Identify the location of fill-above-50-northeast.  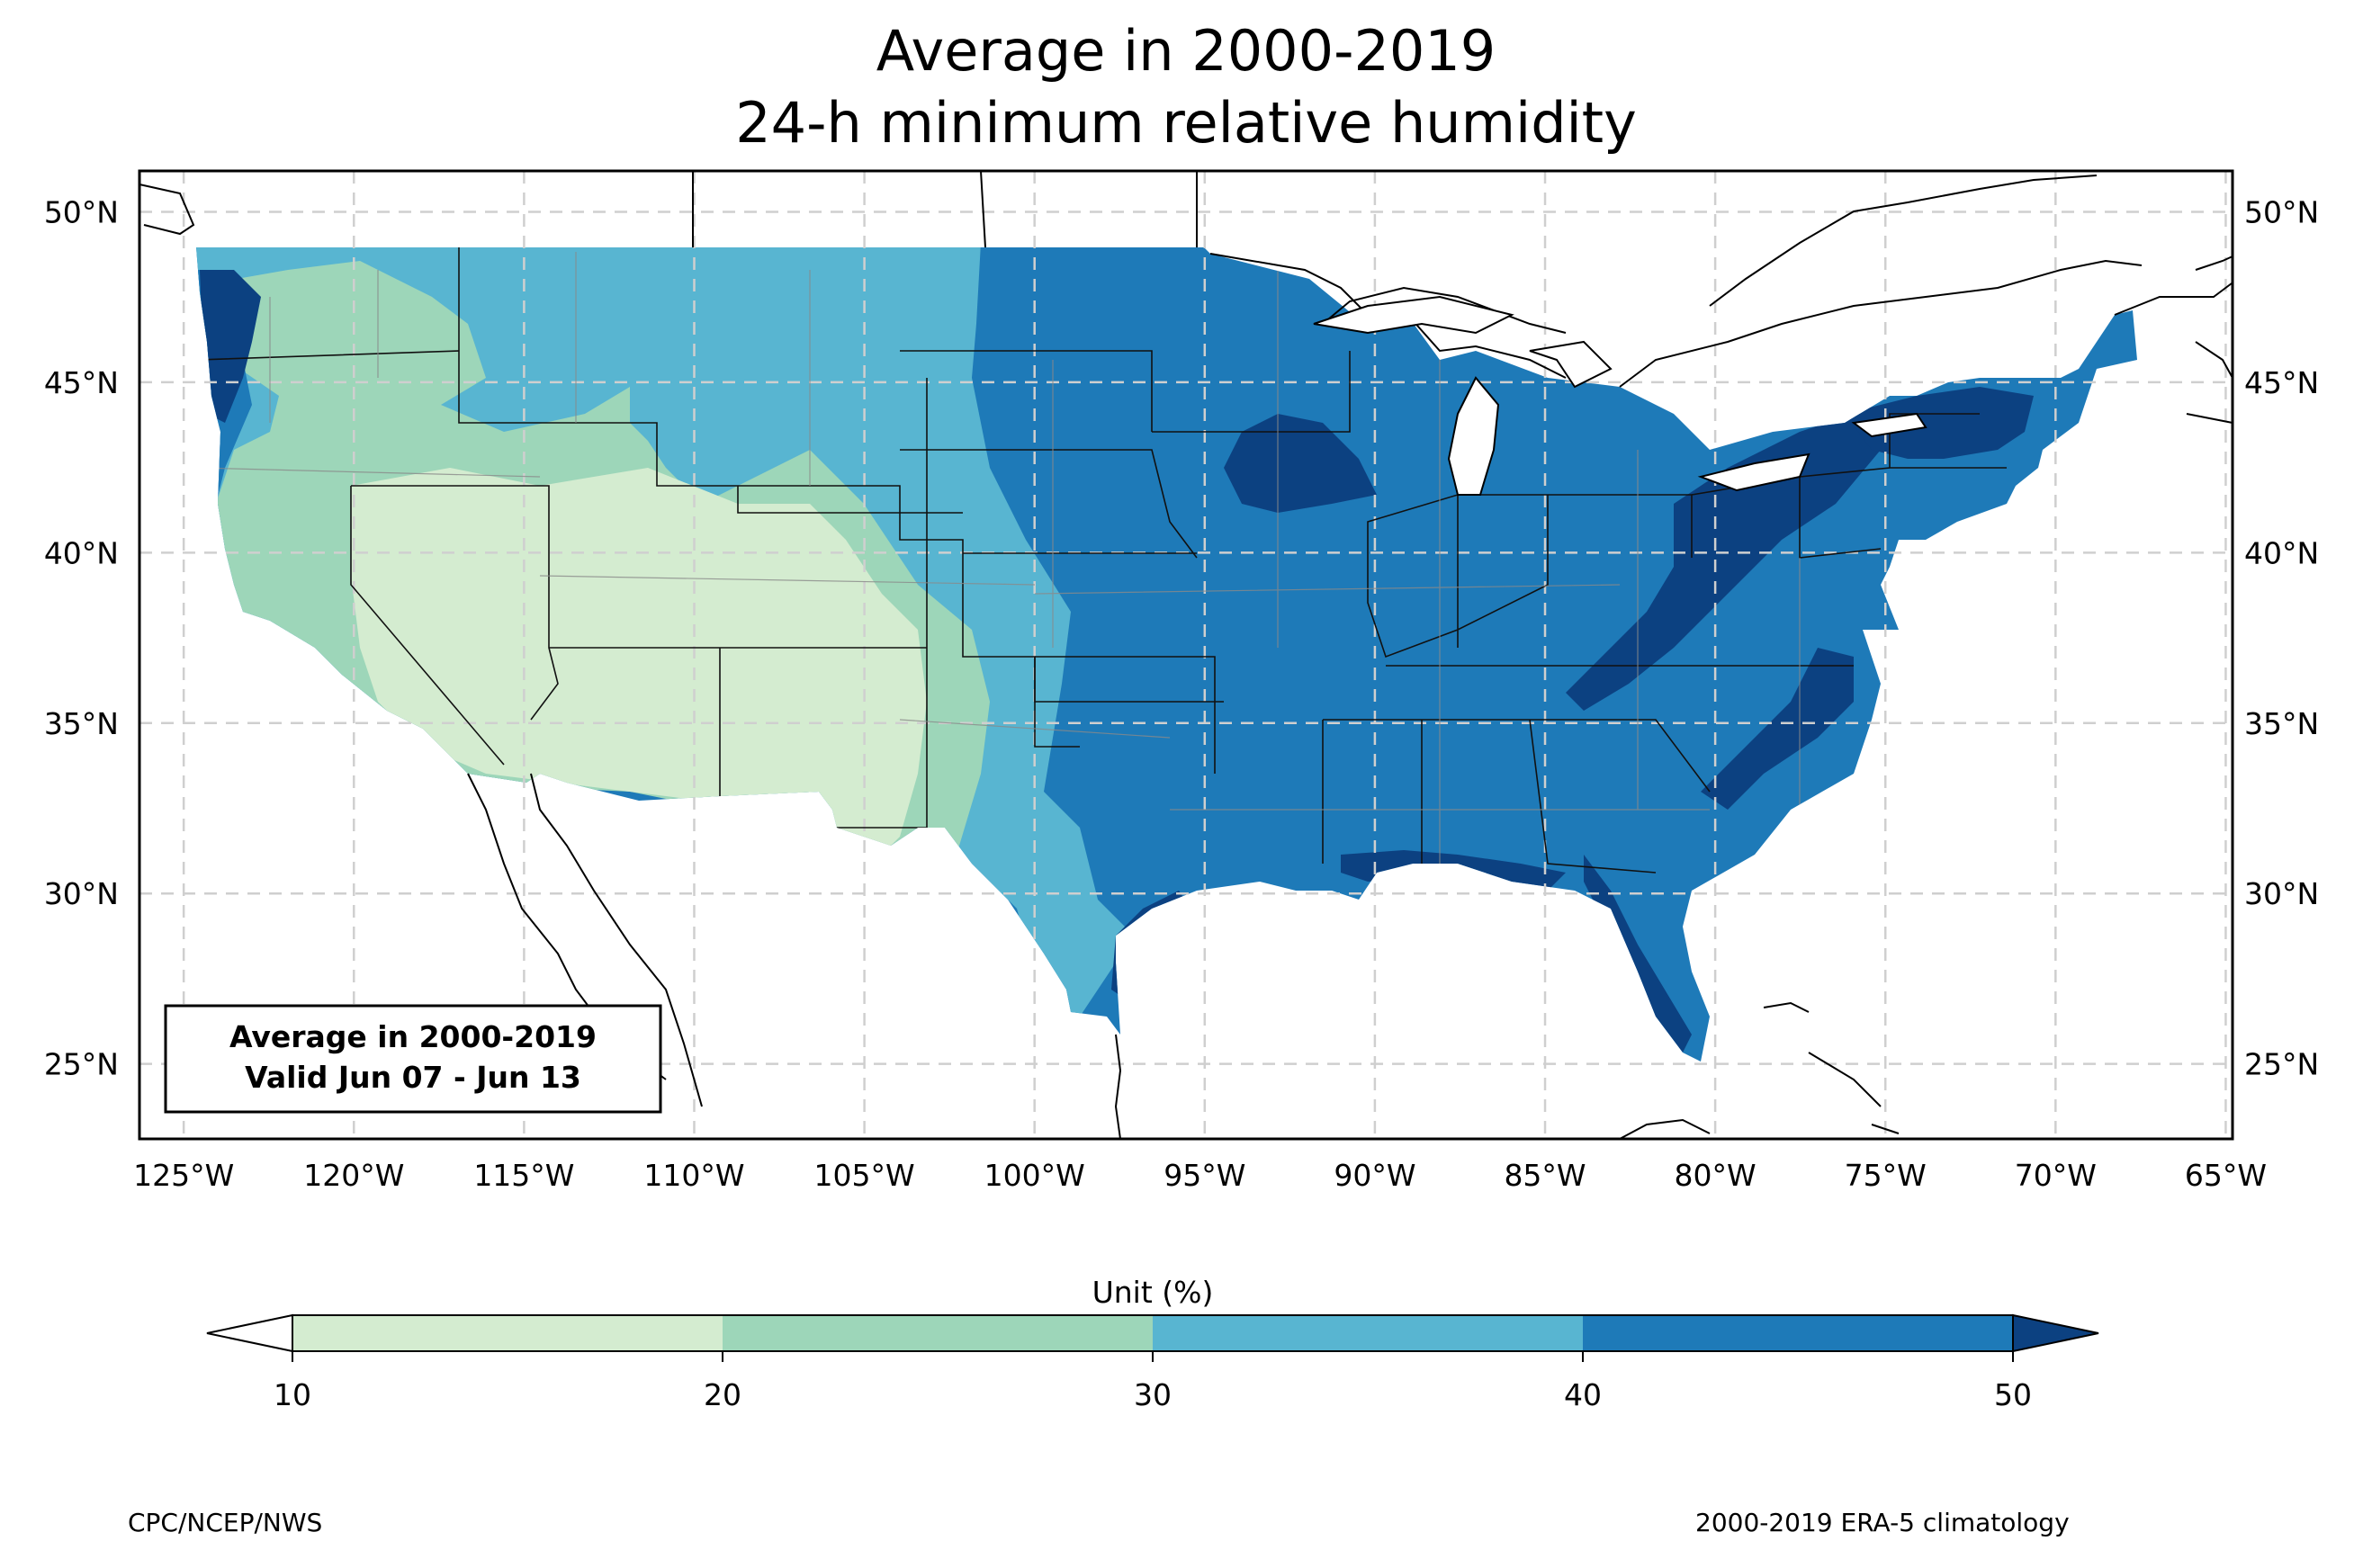
(1939, 423).